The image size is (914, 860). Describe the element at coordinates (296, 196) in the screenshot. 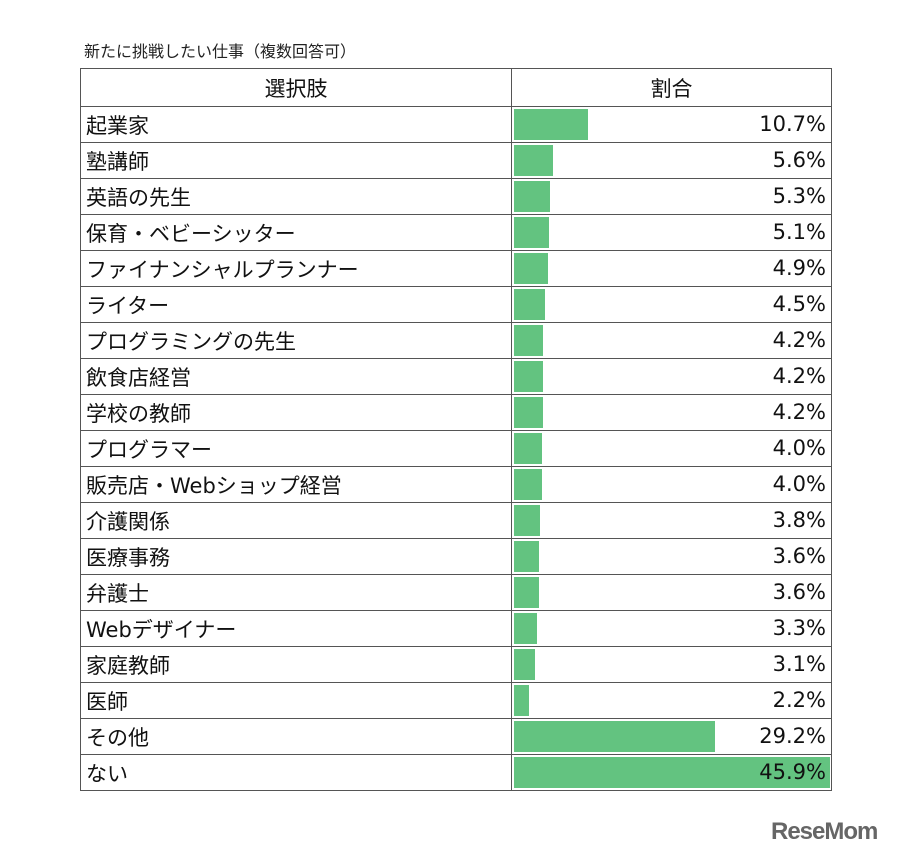

I see `category-label: 英語の先生` at that location.